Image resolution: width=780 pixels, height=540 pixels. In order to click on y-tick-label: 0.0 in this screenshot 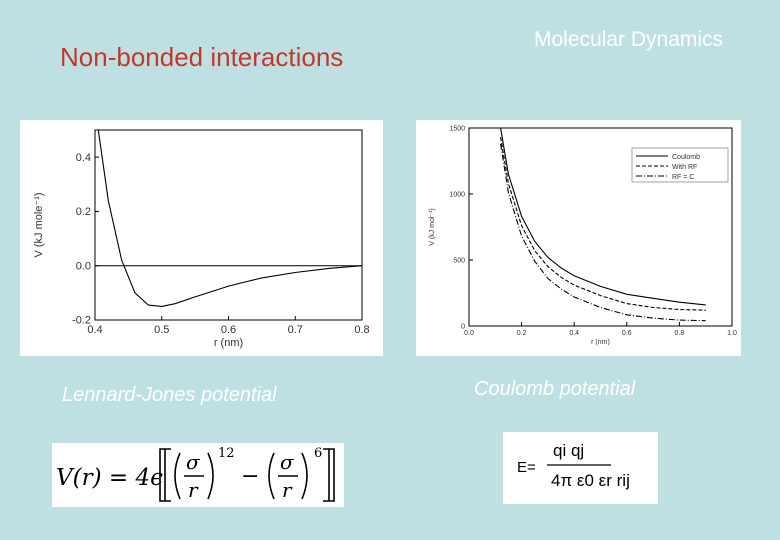, I will do `click(83, 266)`.